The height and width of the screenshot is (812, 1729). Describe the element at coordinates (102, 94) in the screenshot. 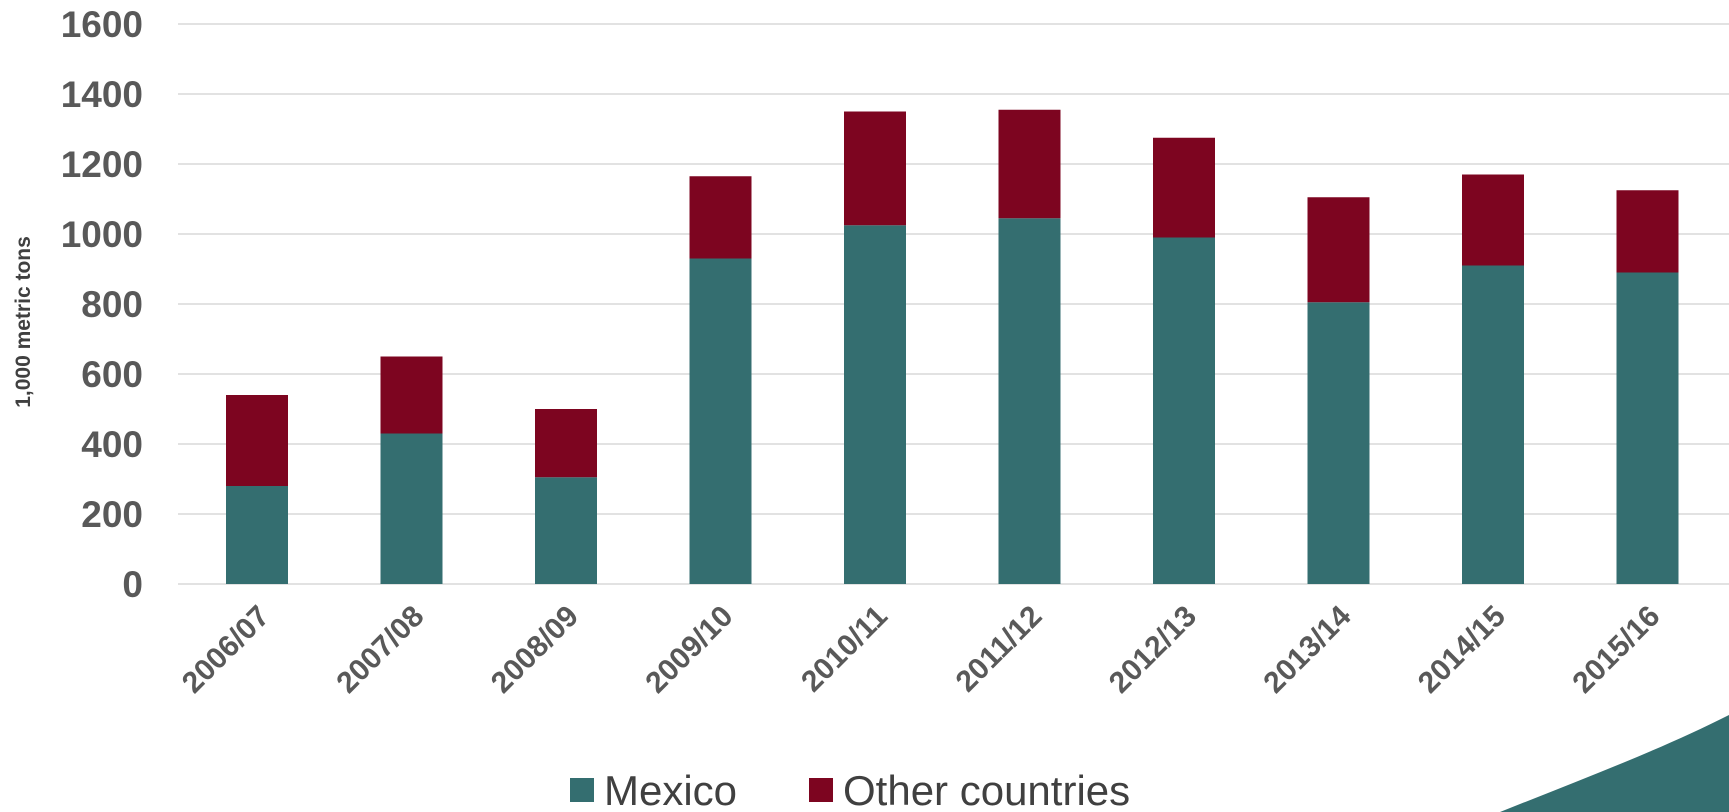

I see `y-tick-label: 1400` at that location.